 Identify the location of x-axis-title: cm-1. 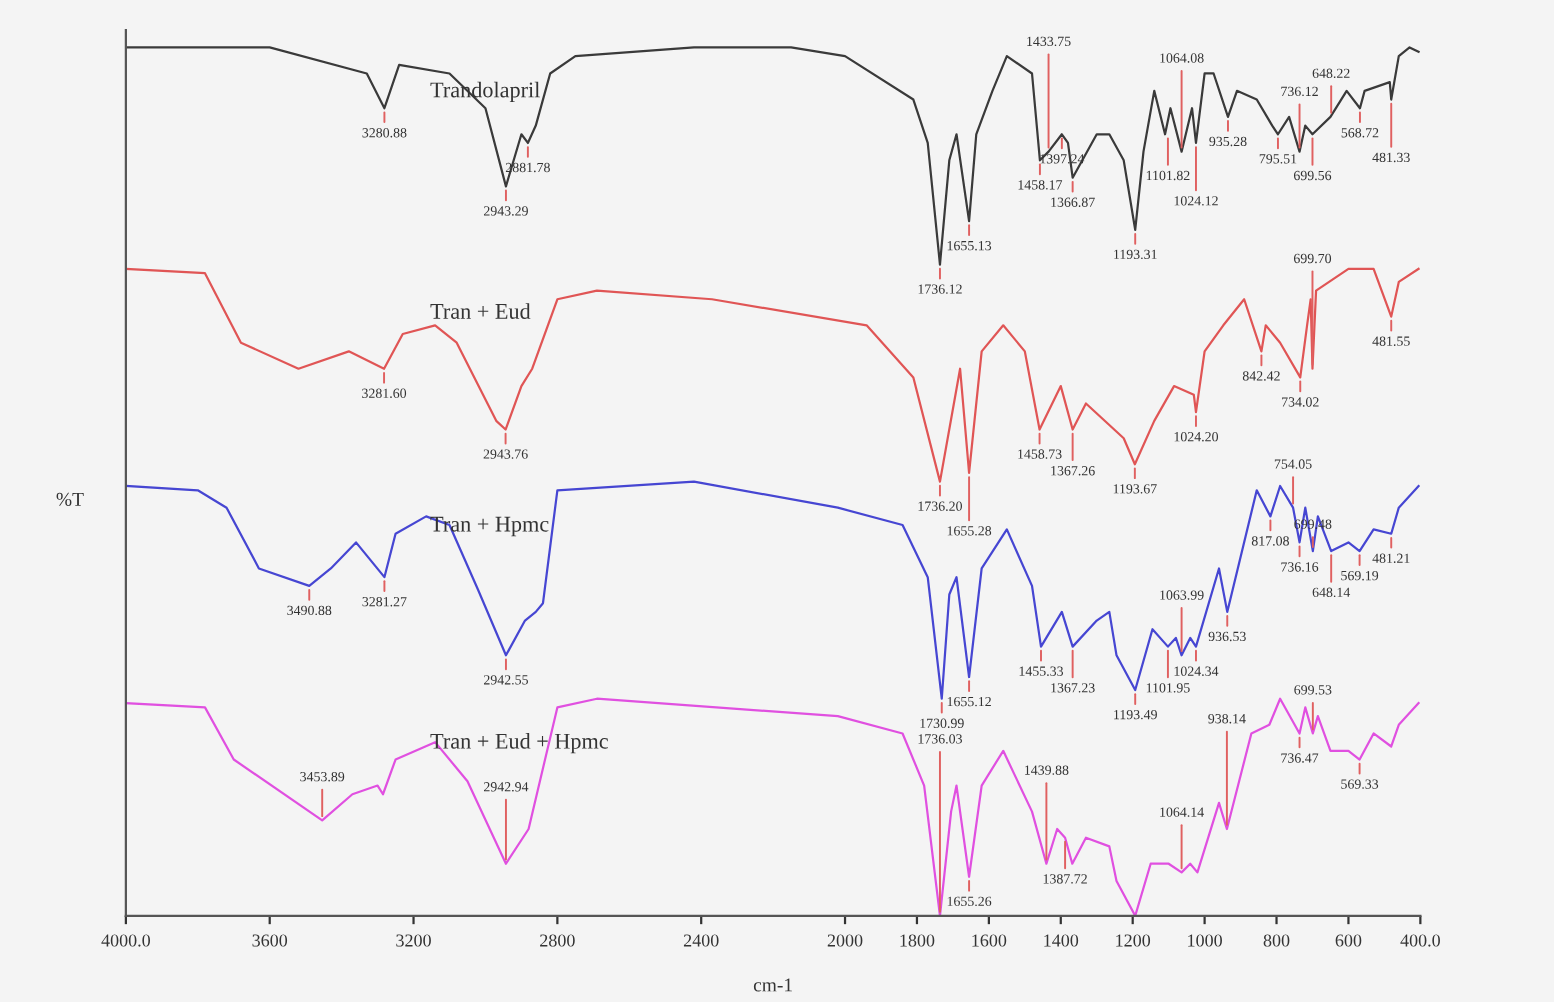
(772, 985).